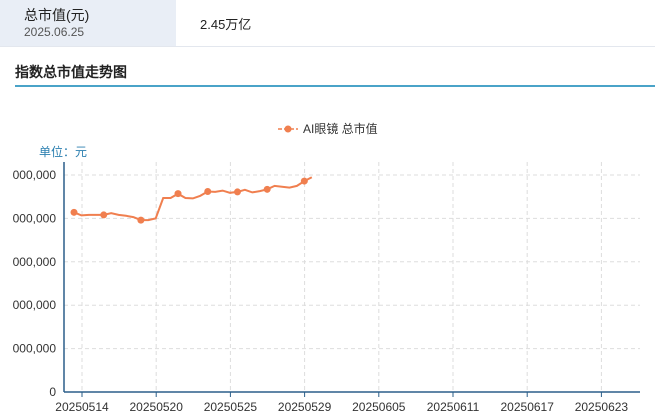  Describe the element at coordinates (71, 72) in the screenshot. I see `section-title: 指数总市值走势图` at that location.